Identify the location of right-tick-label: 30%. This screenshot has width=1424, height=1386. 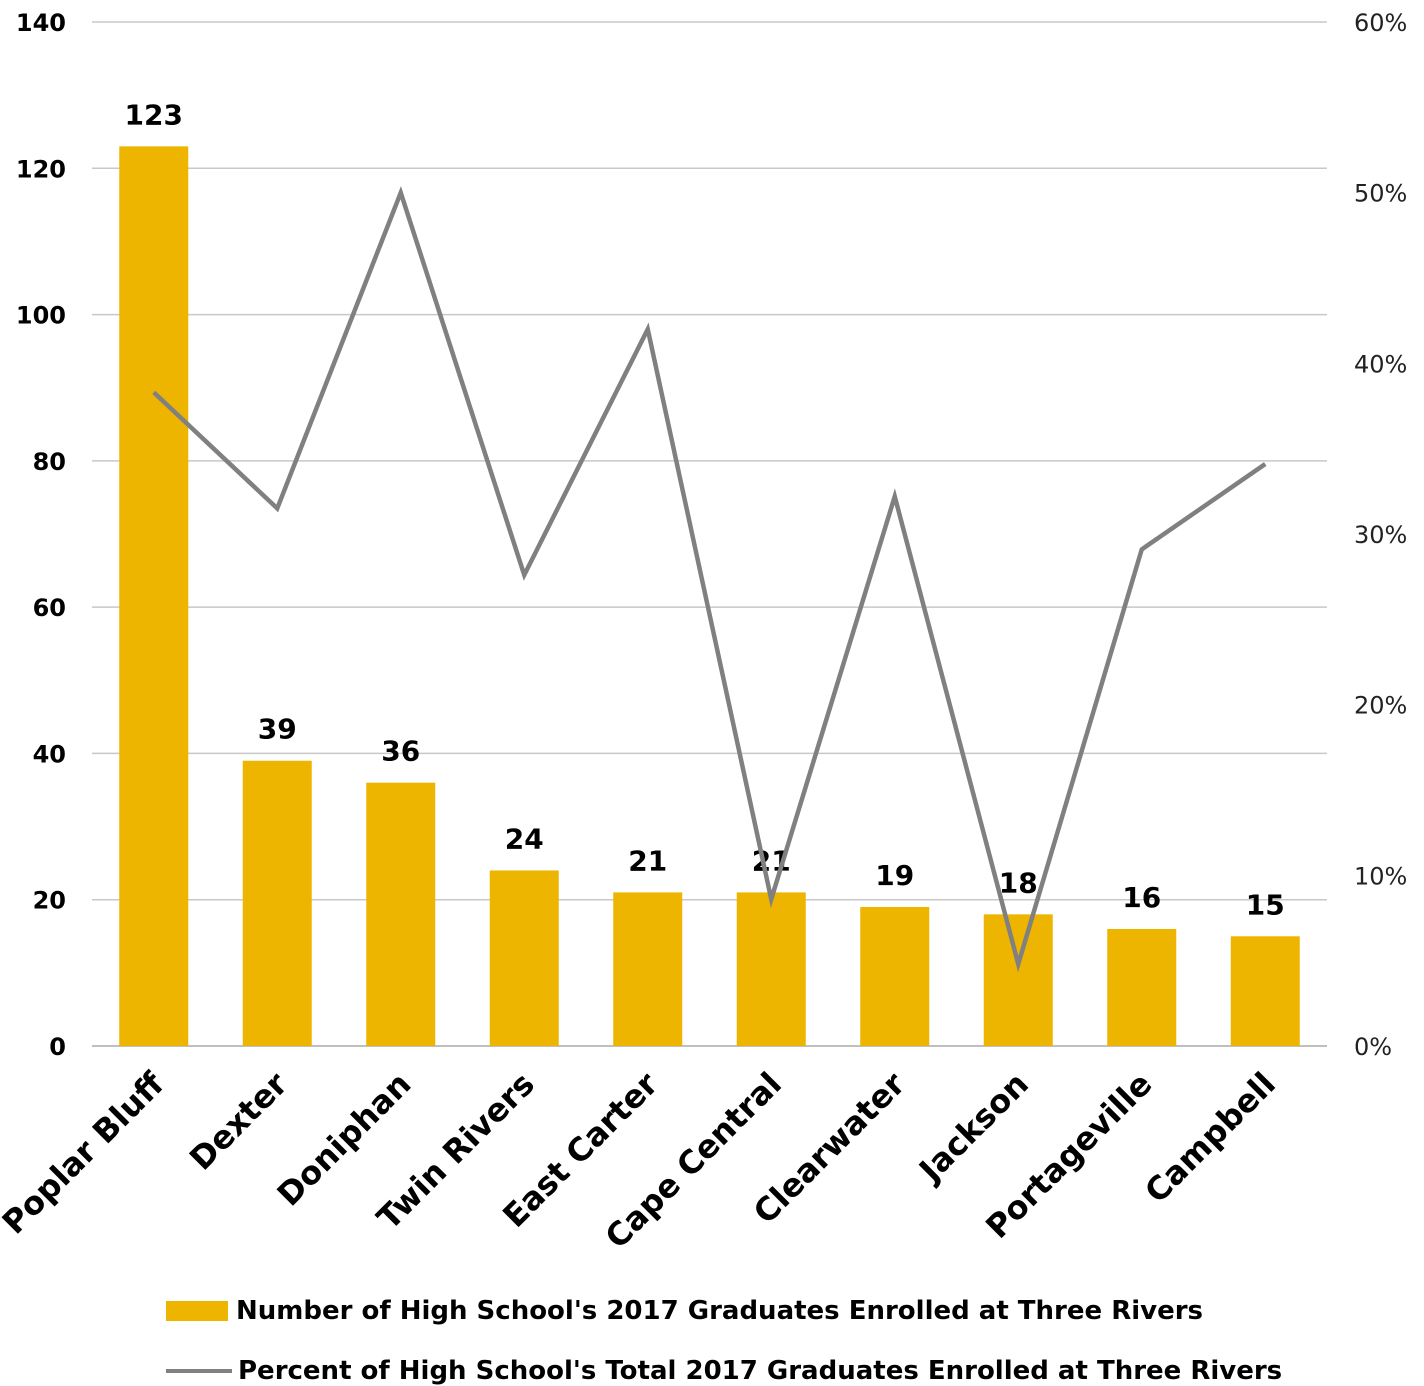
(1380, 535).